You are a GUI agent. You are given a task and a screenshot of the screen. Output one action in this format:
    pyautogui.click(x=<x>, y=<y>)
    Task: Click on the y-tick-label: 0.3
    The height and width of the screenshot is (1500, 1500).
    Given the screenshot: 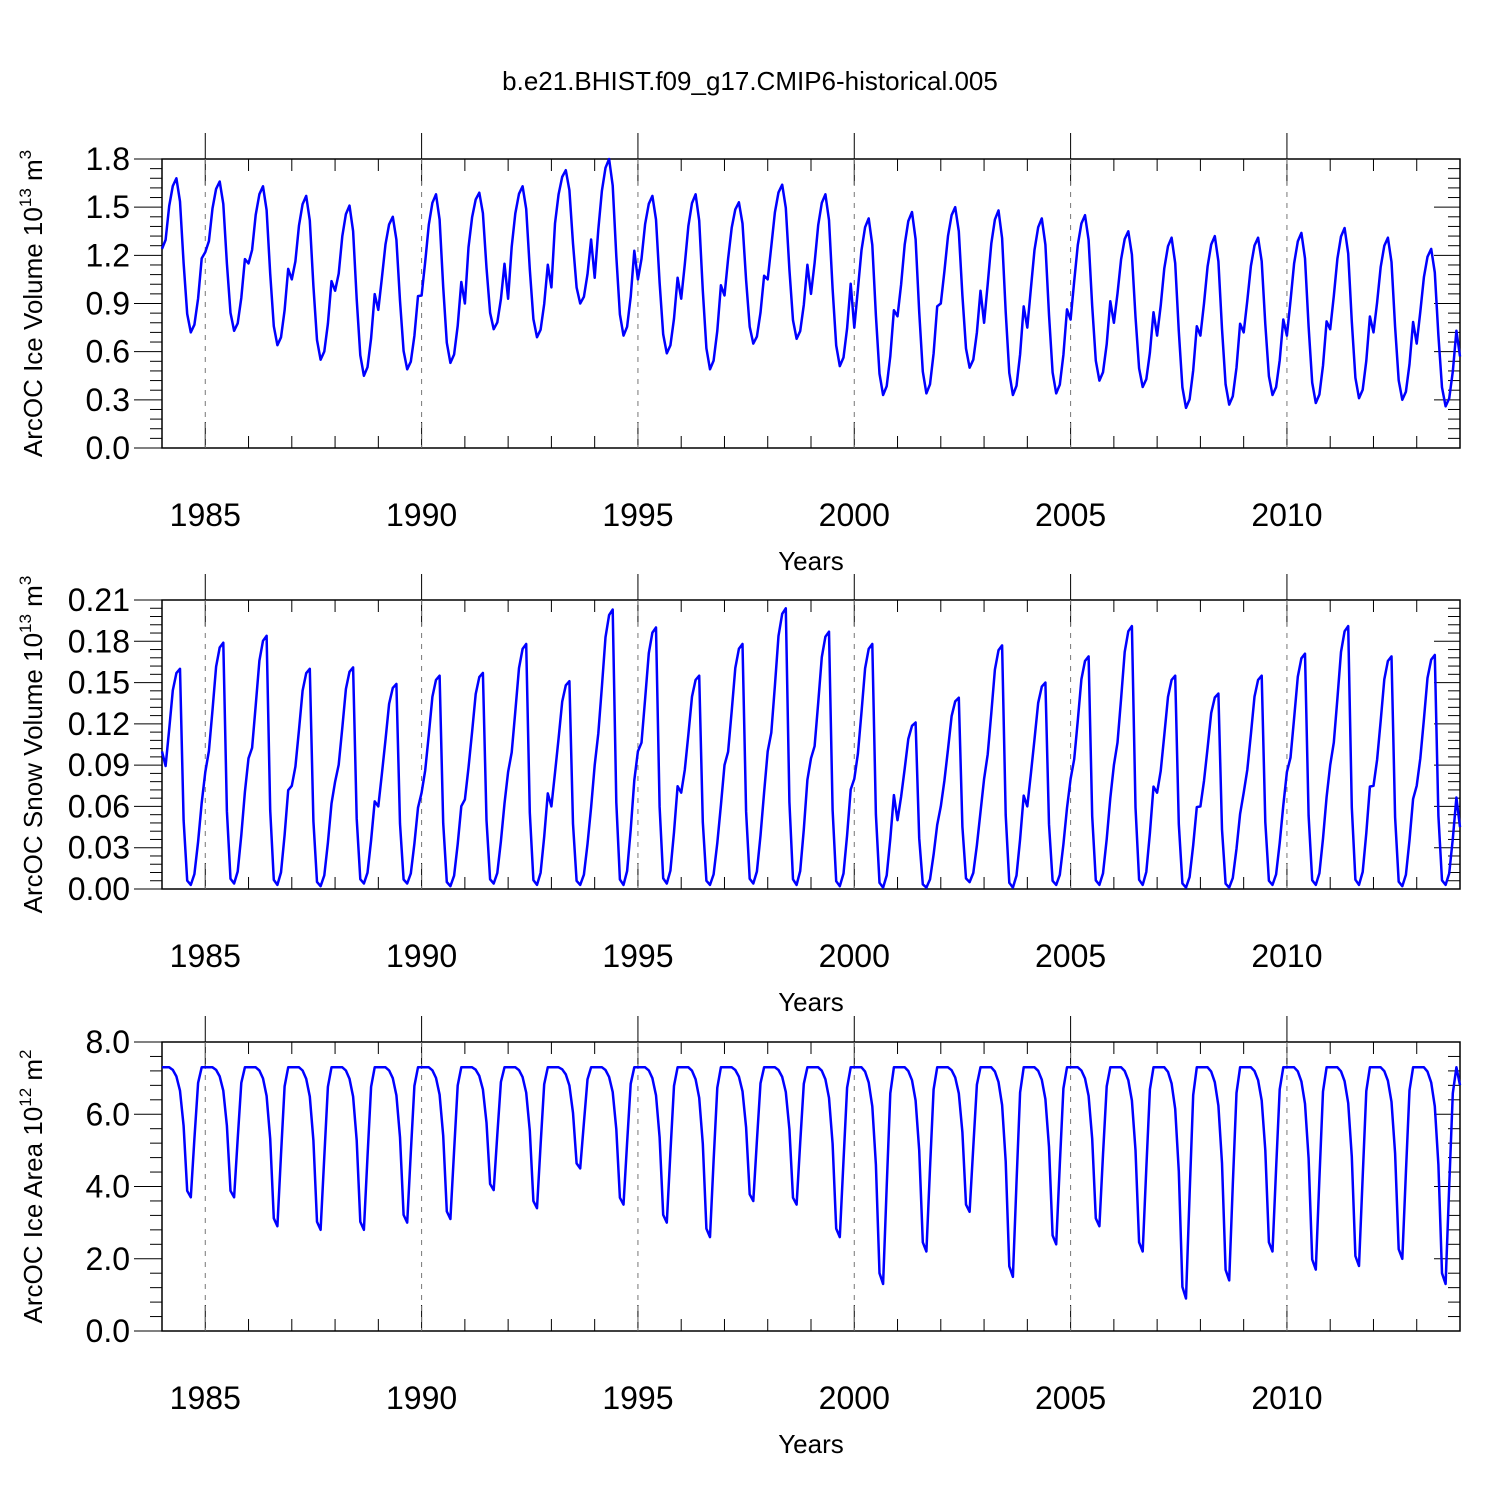 What is the action you would take?
    pyautogui.click(x=108, y=400)
    